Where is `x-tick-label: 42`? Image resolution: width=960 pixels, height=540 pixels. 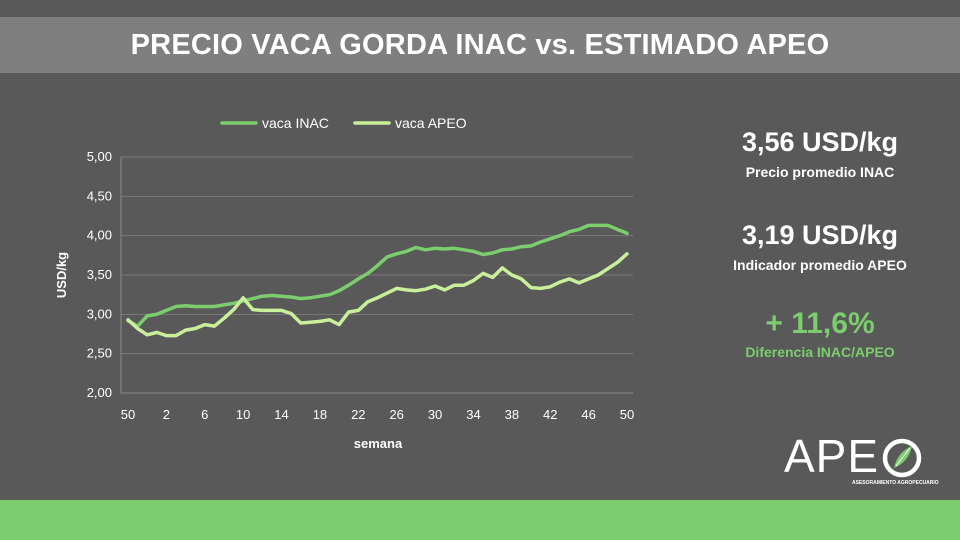
x-tick-label: 42 is located at coordinates (550, 414).